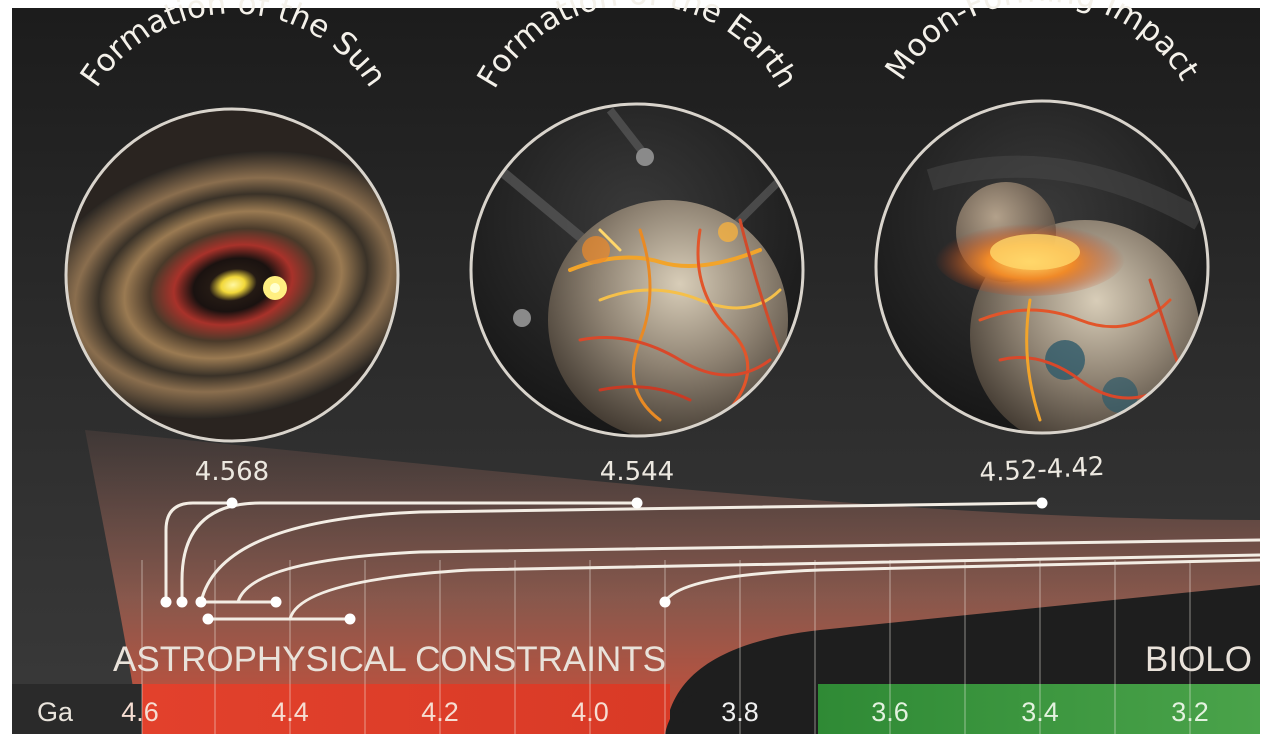 The image size is (1270, 734). Describe the element at coordinates (1040, 712) in the screenshot. I see `axis-tick-3-4: 3.4` at that location.